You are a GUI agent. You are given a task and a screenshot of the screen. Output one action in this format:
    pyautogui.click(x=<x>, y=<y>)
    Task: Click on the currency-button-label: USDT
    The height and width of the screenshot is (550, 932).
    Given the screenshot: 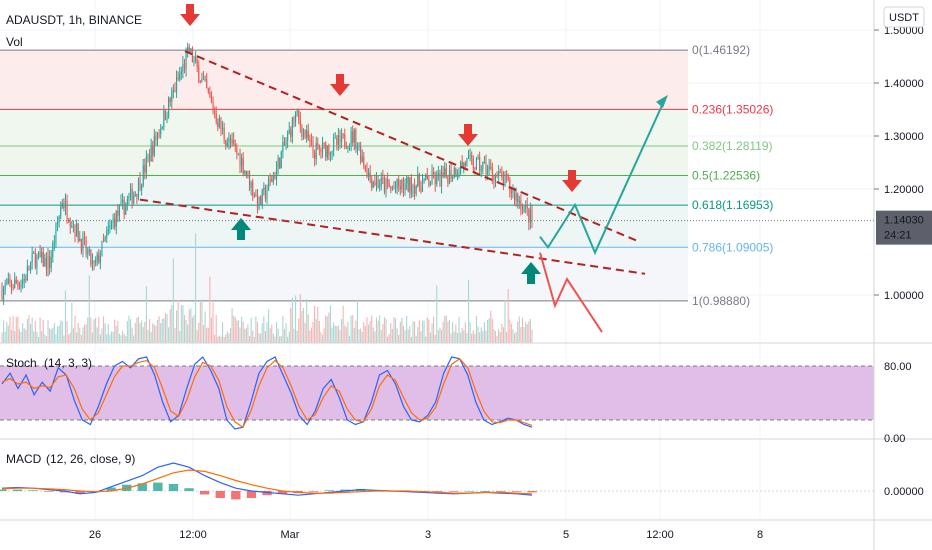 What is the action you would take?
    pyautogui.click(x=904, y=18)
    